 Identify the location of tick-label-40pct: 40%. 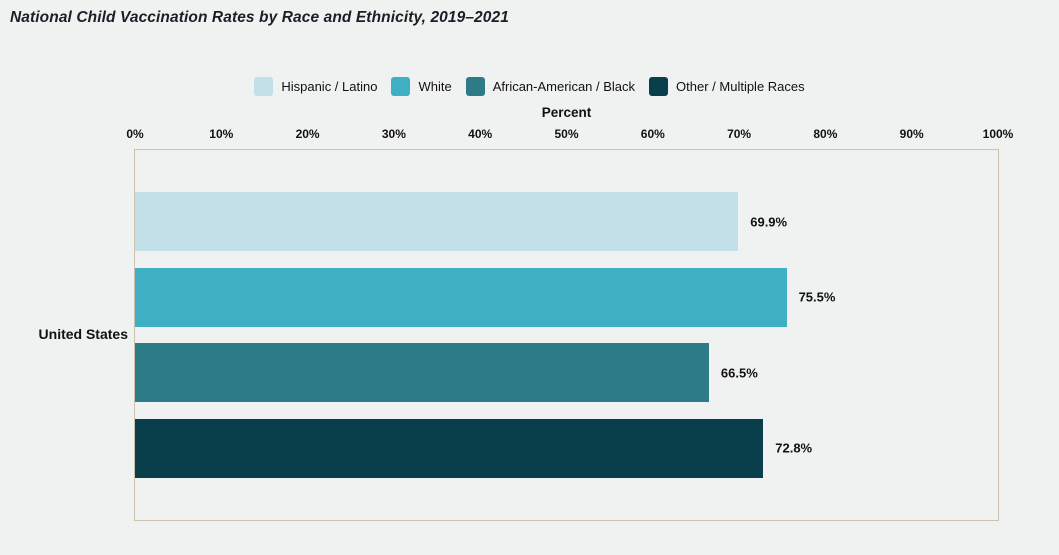
(480, 134).